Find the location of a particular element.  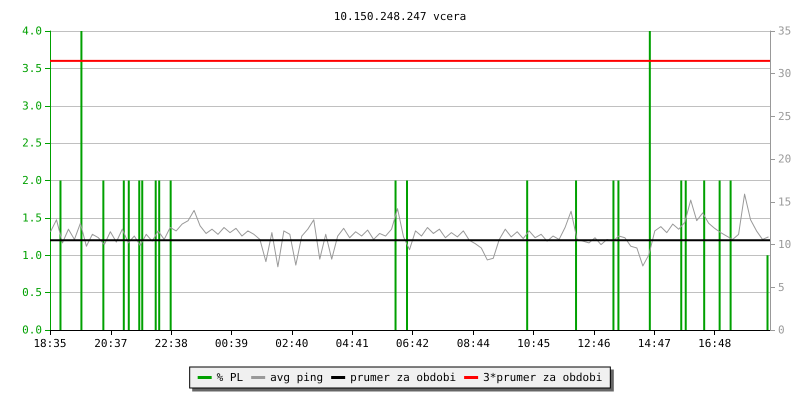

x-tick-label: 12:46 is located at coordinates (594, 343).